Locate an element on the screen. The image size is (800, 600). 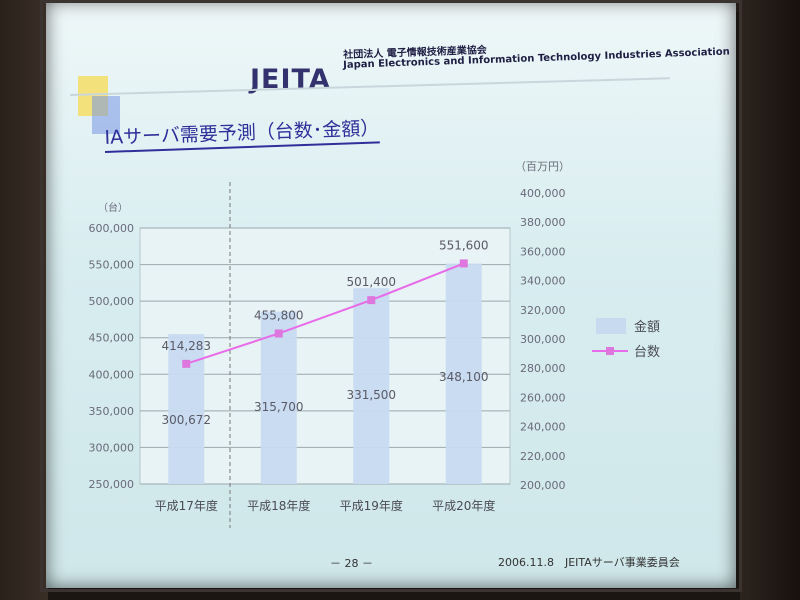
x-category-label: 平成19年度 is located at coordinates (371, 505).